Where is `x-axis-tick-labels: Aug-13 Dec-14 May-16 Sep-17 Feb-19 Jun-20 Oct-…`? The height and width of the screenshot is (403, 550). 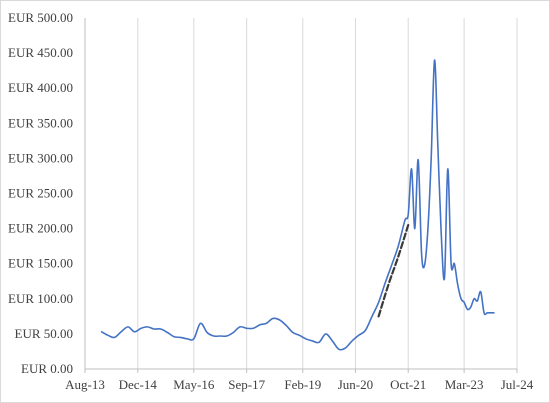 x-axis-tick-labels: Aug-13 Dec-14 May-16 Sep-17 Feb-19 Jun-20 Oct-… is located at coordinates (299, 384).